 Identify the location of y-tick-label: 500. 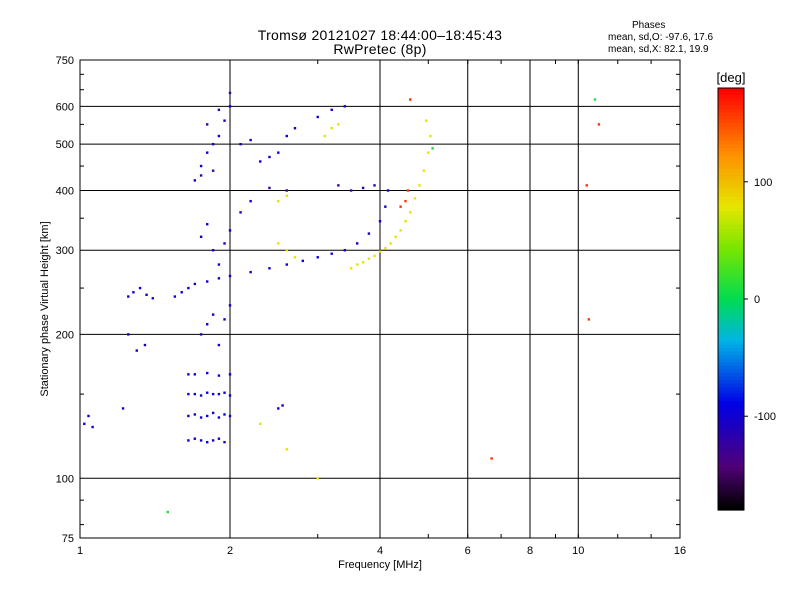
(65, 145).